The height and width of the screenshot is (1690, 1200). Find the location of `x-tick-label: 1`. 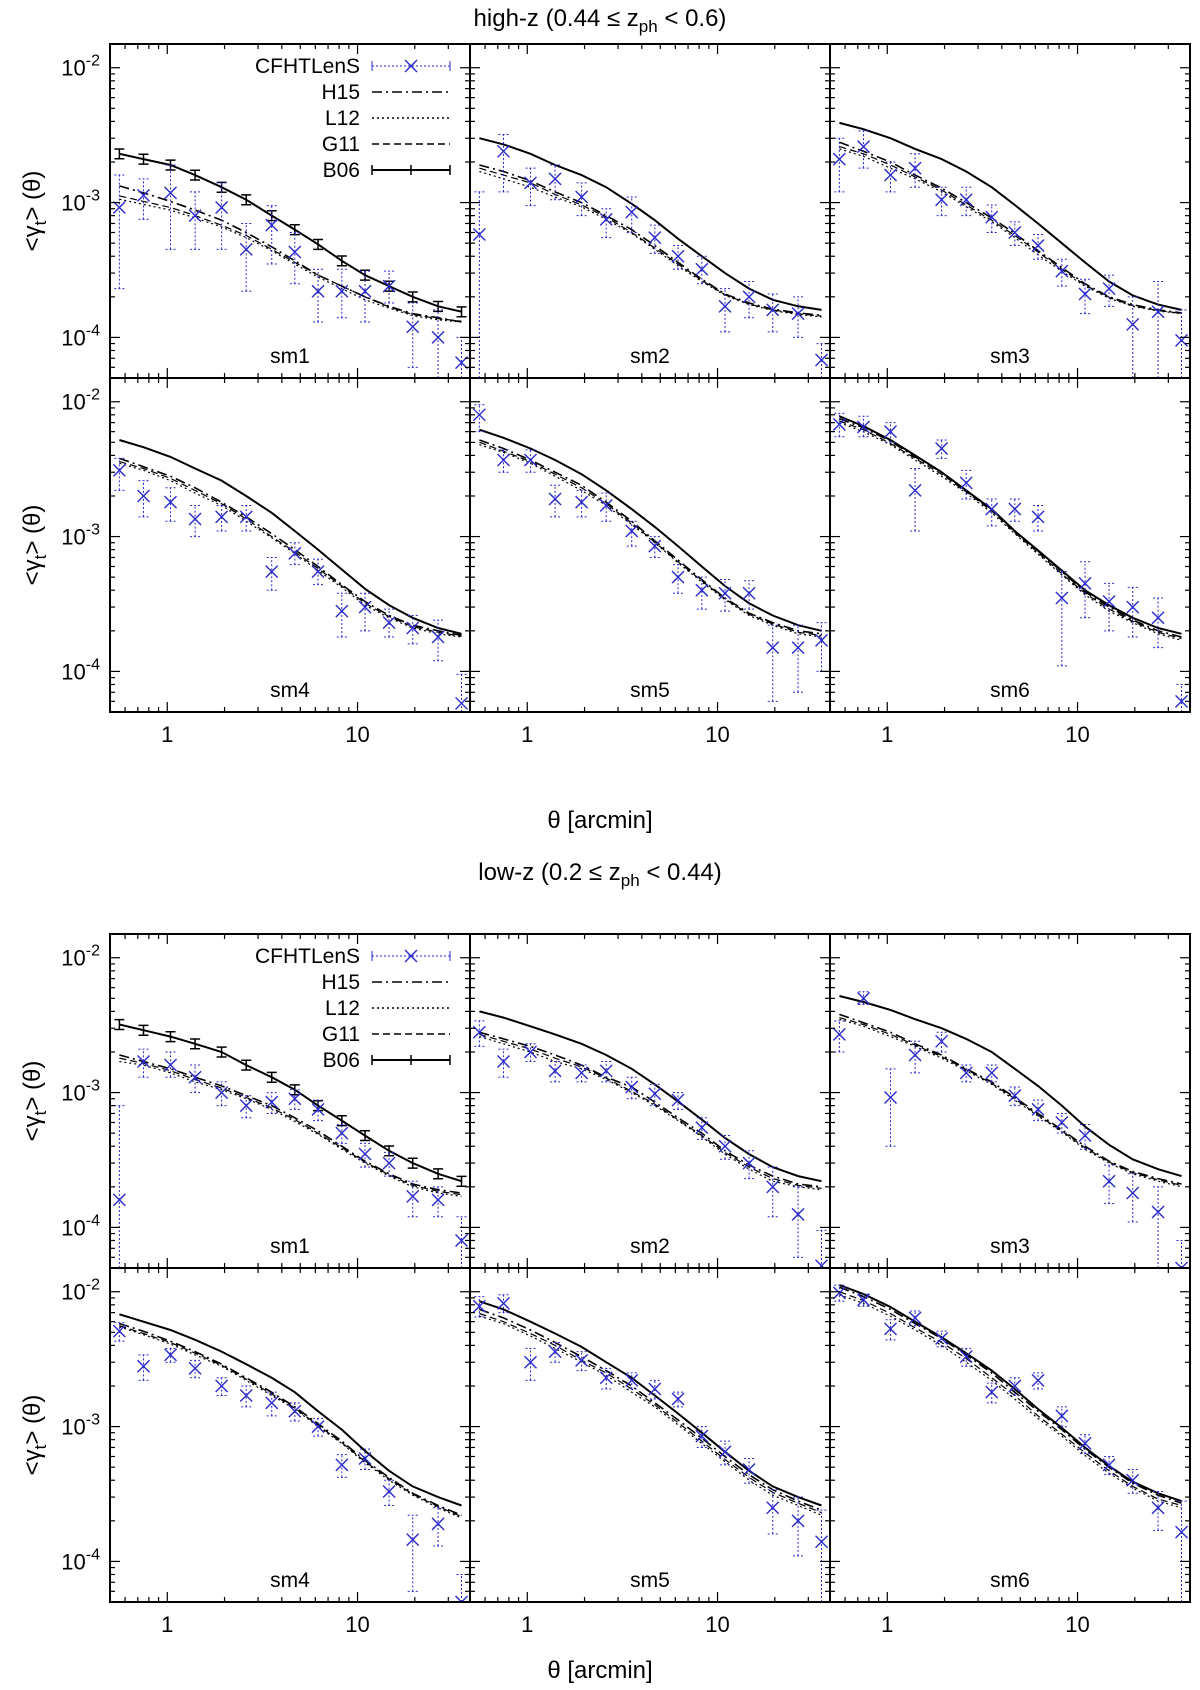

x-tick-label: 1 is located at coordinates (527, 734).